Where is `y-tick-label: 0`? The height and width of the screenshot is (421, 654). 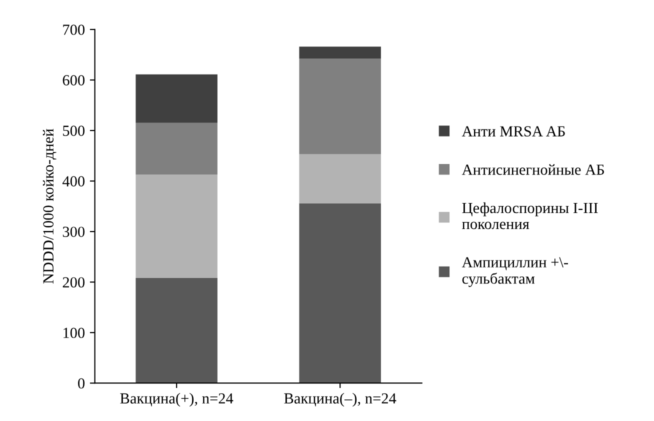
y-tick-label: 0 is located at coordinates (81, 383).